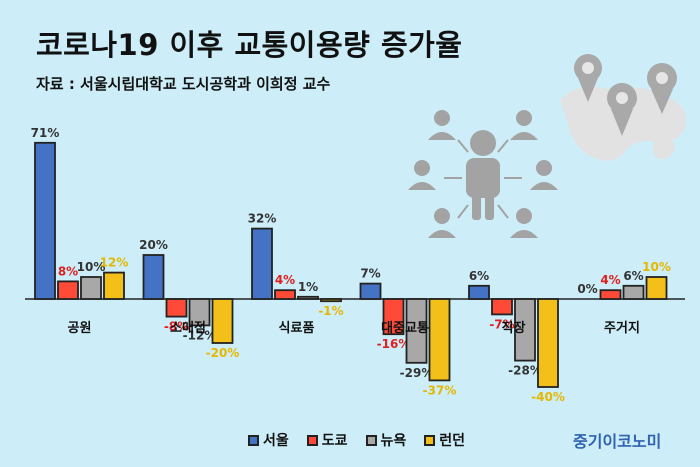 The width and height of the screenshot is (700, 467). What do you see at coordinates (223, 353) in the screenshot?
I see `data-label-london-2: -20%` at bounding box center [223, 353].